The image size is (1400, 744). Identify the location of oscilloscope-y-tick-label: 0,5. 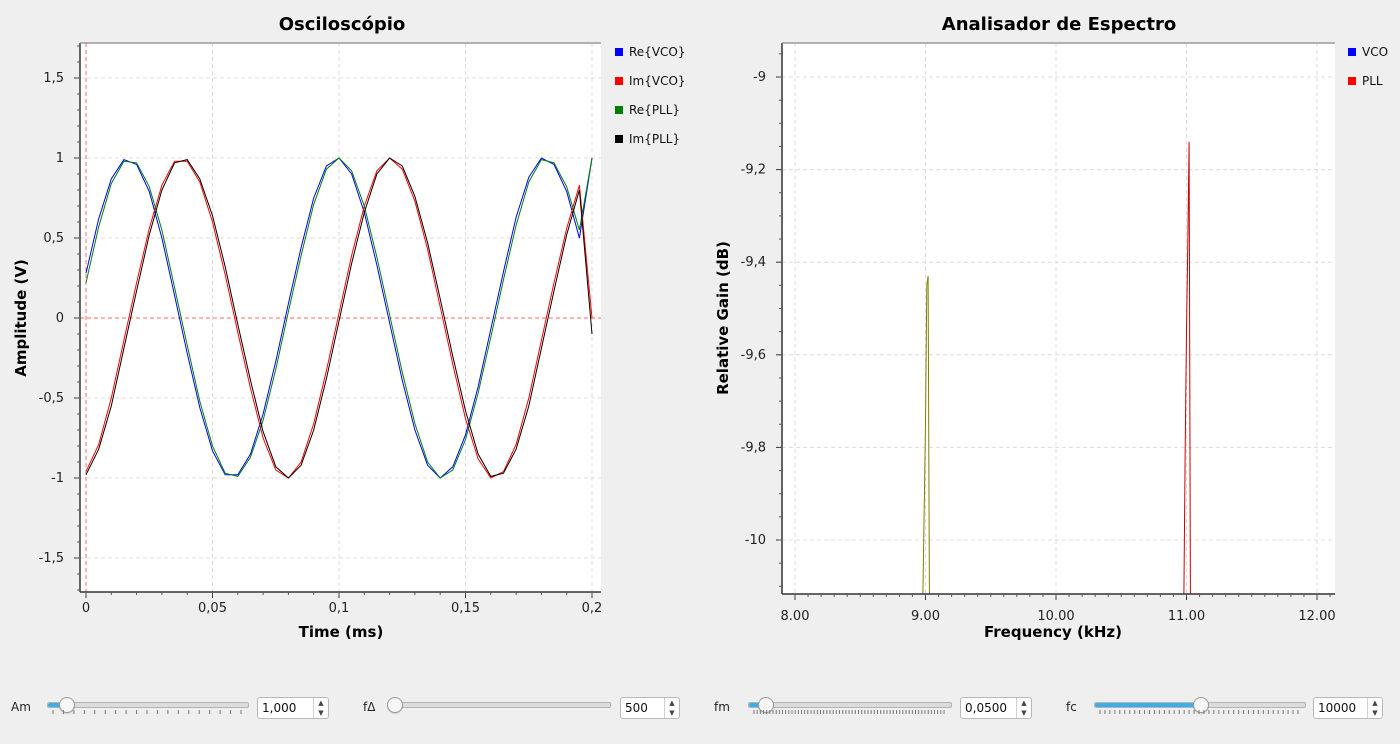
(53, 238).